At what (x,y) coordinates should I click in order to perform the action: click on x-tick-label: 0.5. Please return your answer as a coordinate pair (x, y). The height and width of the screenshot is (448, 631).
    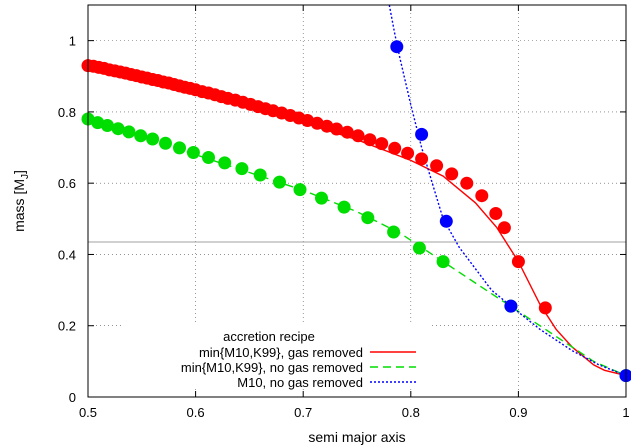
    Looking at the image, I should click on (88, 412).